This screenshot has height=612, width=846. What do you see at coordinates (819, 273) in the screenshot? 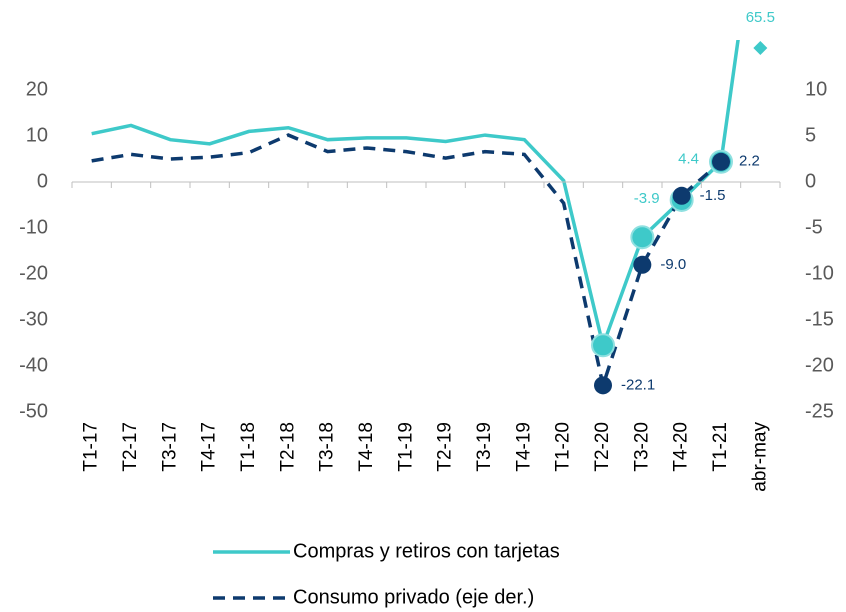
I see `y2-tick-label: -10` at bounding box center [819, 273].